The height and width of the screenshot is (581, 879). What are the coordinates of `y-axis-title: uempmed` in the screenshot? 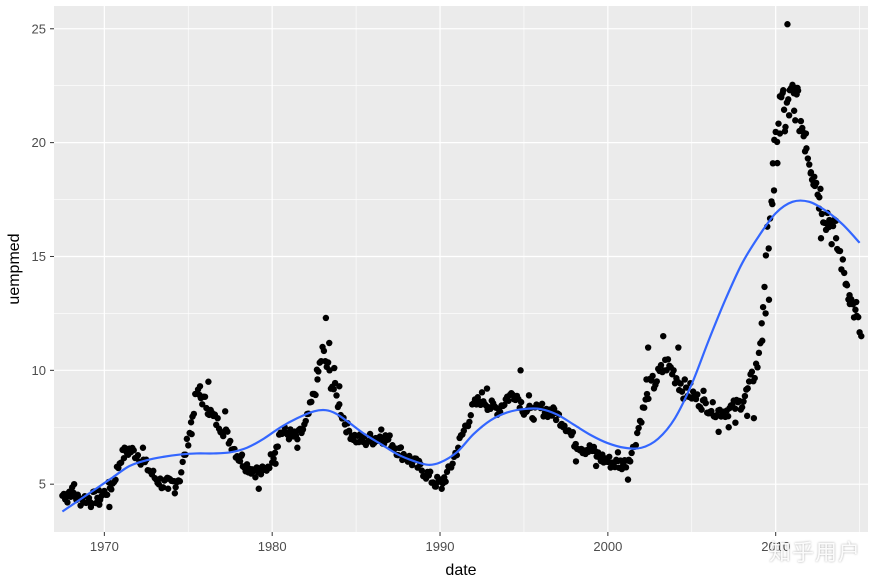 It's located at (14, 268).